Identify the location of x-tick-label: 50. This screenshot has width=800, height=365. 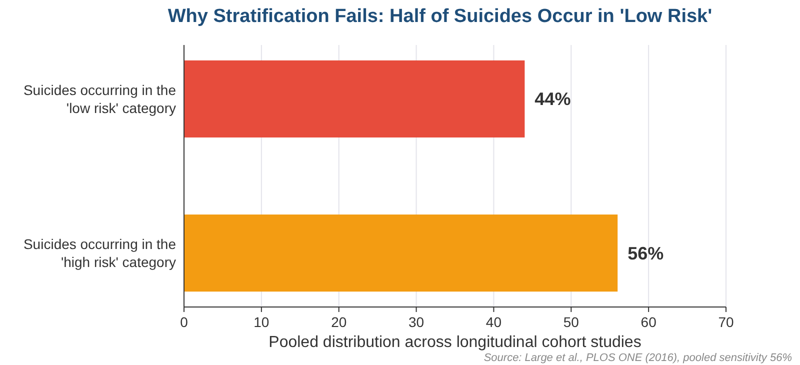
(571, 322).